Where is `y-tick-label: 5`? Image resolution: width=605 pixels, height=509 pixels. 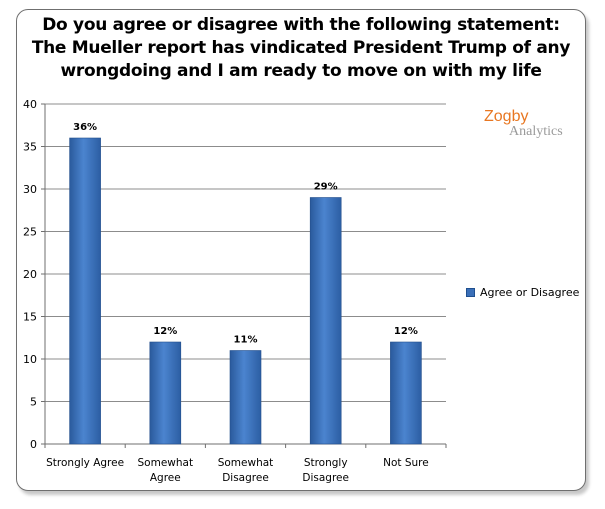 y-tick-label: 5 is located at coordinates (33, 402).